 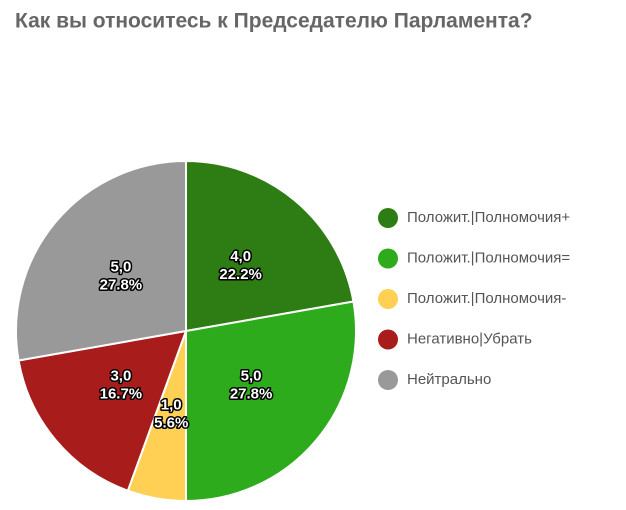 I want to click on value-label: 1,0, so click(x=171, y=405).